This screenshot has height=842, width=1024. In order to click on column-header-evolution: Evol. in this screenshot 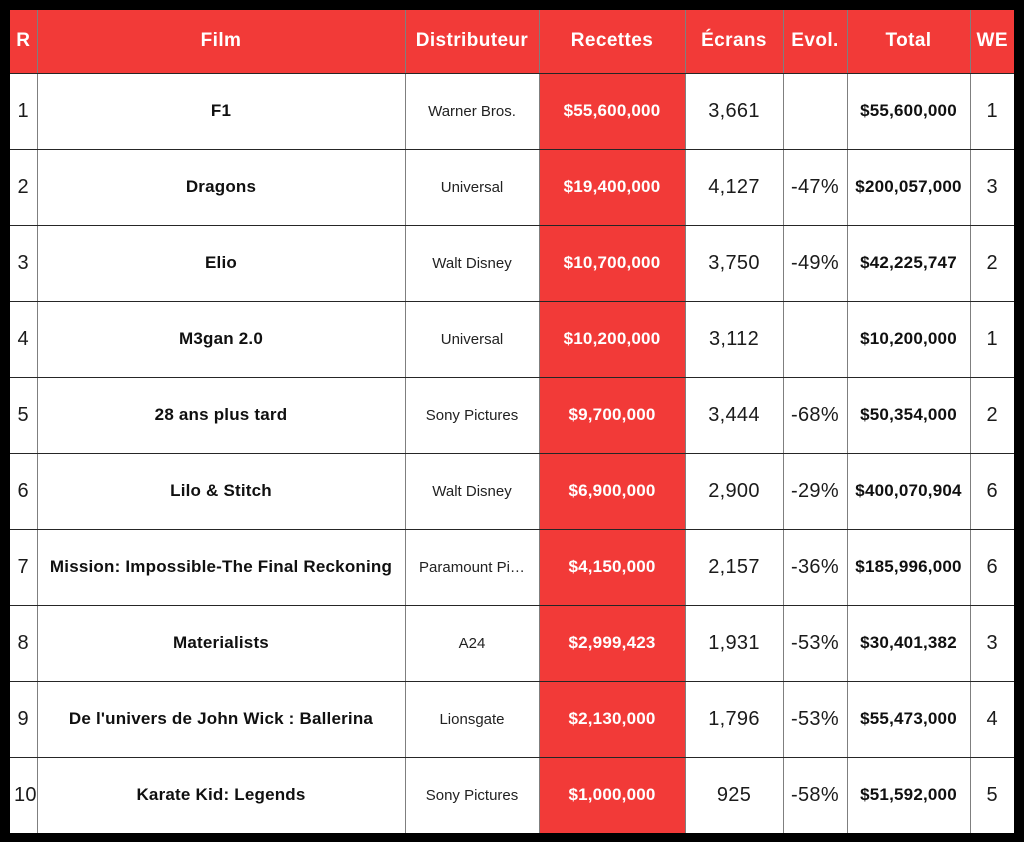, I will do `click(815, 42)`.